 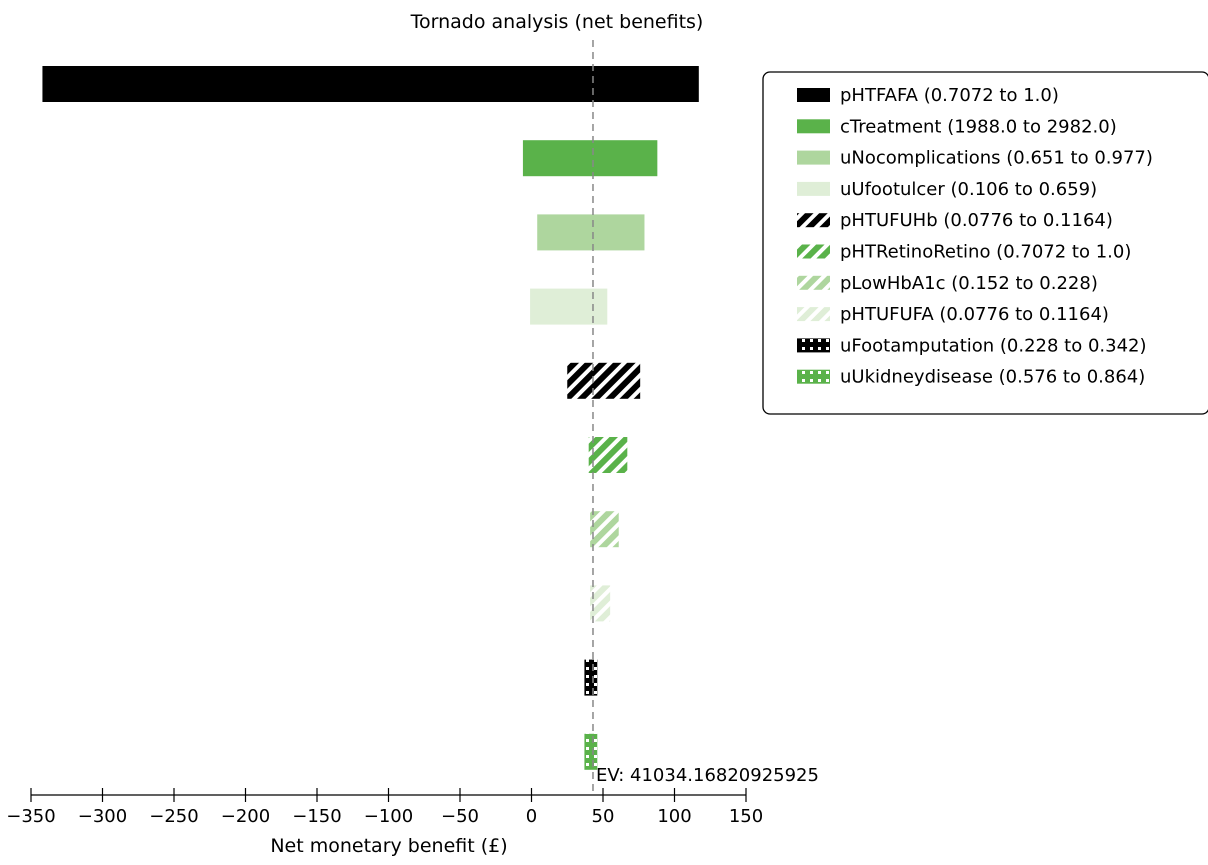 What do you see at coordinates (30, 816) in the screenshot?
I see `x-tick-label: −350` at bounding box center [30, 816].